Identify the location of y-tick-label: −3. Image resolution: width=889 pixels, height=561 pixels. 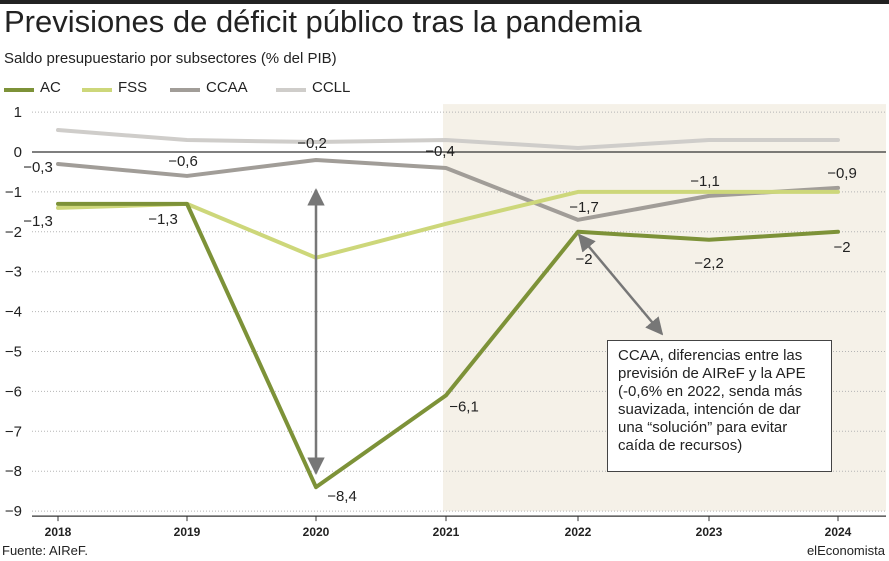
(13, 272).